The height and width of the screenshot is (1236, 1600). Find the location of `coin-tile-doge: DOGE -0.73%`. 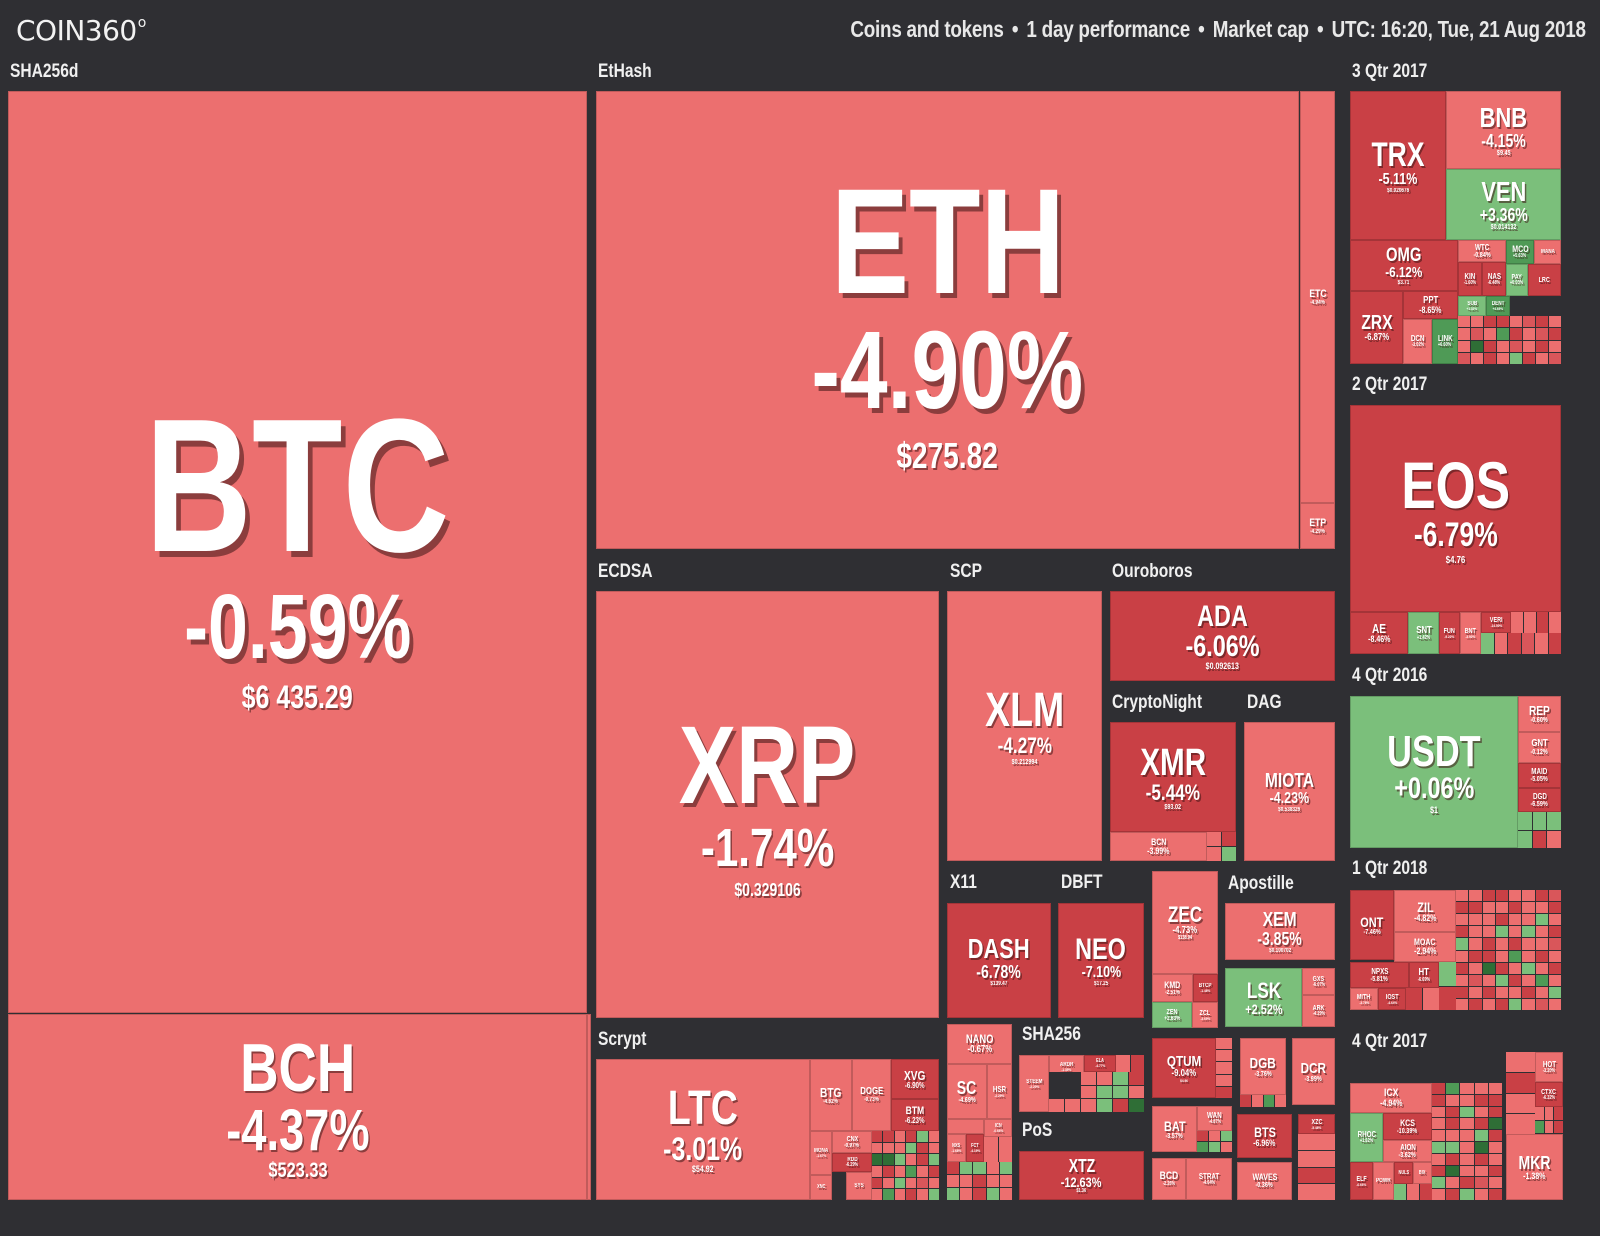

coin-tile-doge: DOGE -0.73% is located at coordinates (871, 1095).